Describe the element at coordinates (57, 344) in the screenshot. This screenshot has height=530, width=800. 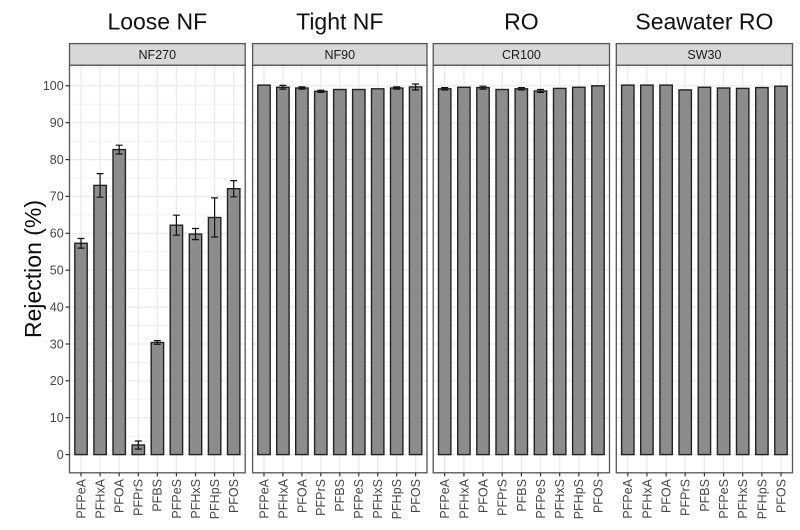
I see `svg-text: 30` at that location.